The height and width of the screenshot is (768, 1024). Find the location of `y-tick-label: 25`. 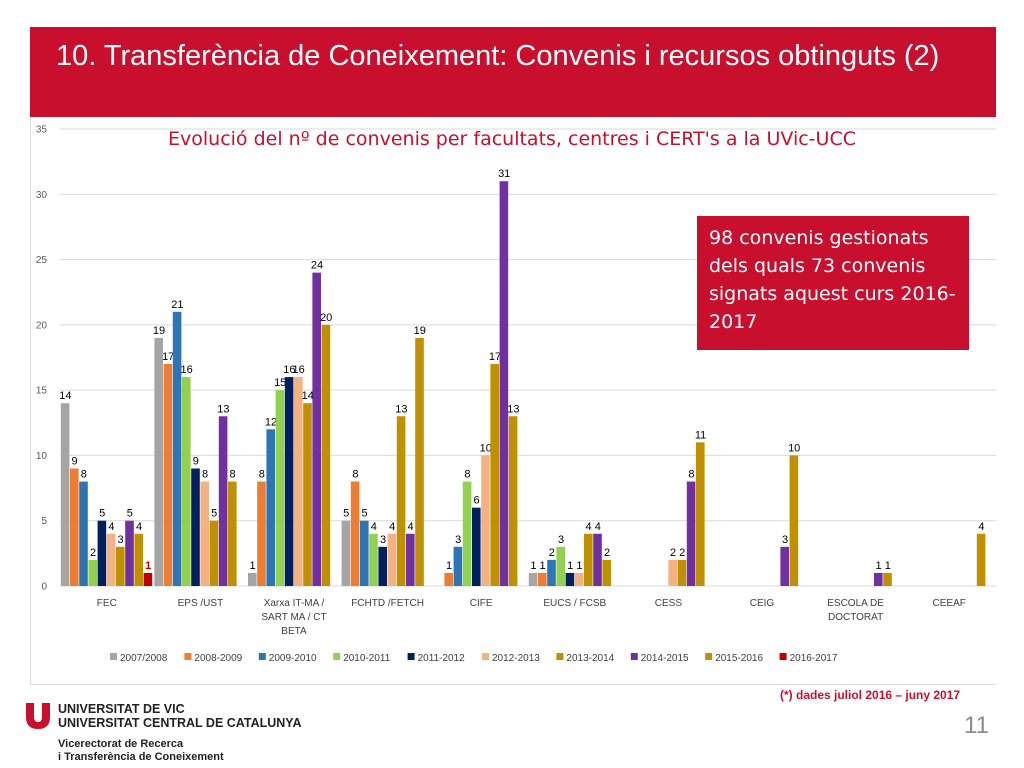

y-tick-label: 25 is located at coordinates (42, 260).